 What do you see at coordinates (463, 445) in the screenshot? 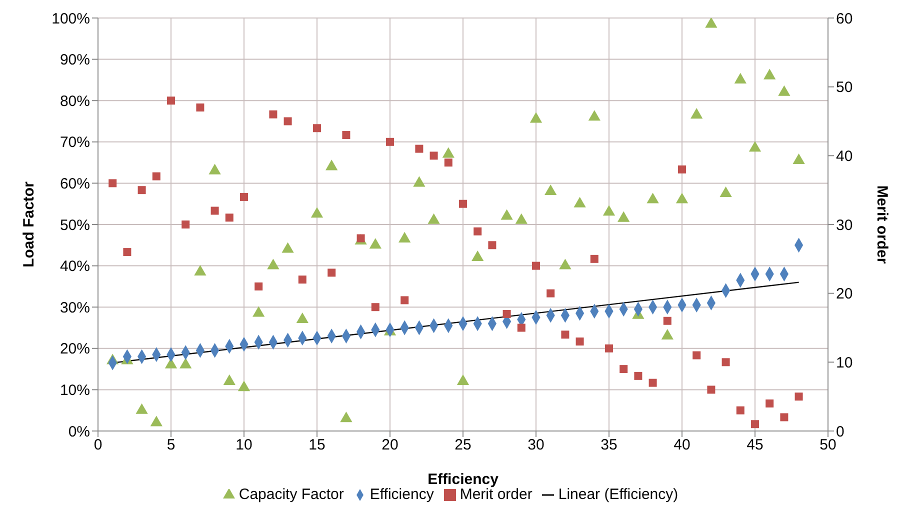
I see `x-tick-label: 25` at bounding box center [463, 445].